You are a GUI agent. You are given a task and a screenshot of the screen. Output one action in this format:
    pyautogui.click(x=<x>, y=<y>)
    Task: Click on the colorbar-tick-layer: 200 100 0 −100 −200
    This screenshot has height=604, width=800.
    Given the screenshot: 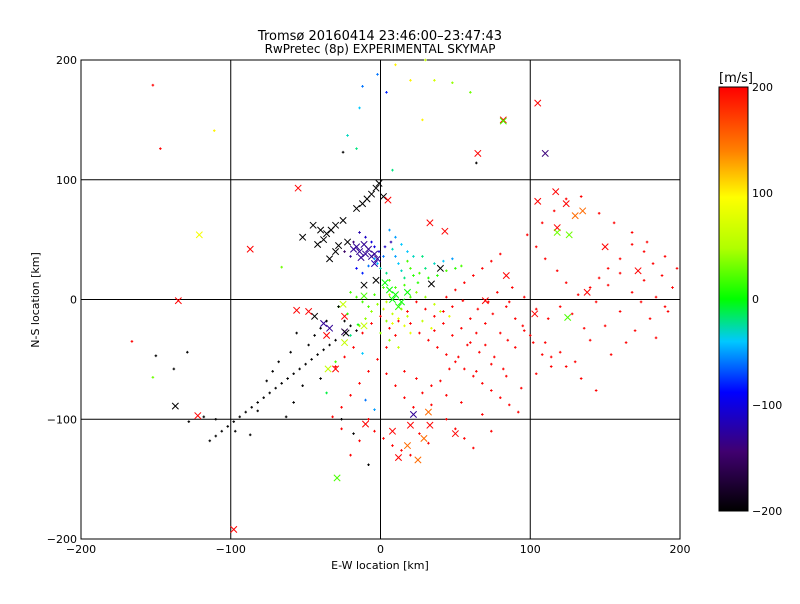 What is the action you would take?
    pyautogui.click(x=767, y=299)
    